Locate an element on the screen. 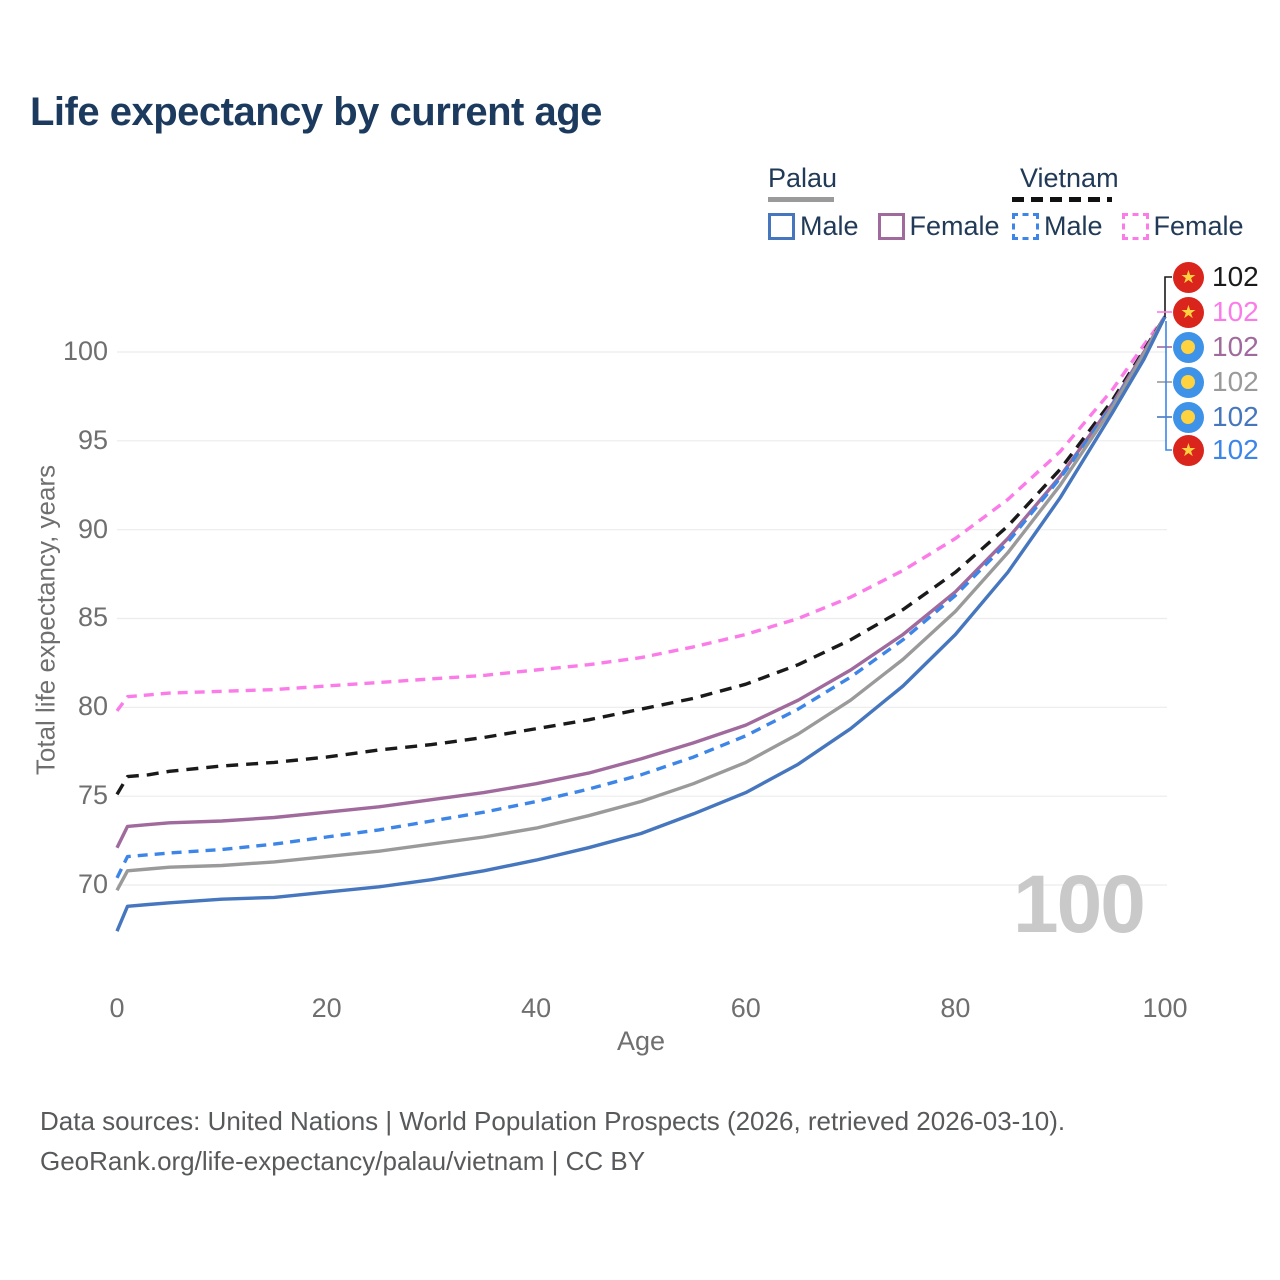 This screenshot has width=1280, height=1280. legend-item-vietnam-female: Female is located at coordinates (1182, 226).